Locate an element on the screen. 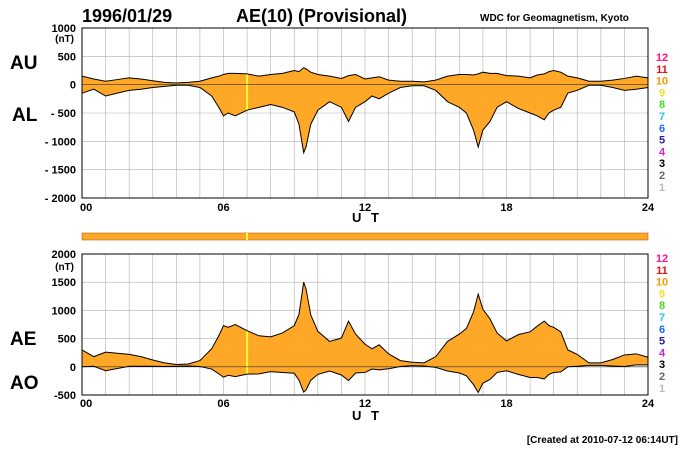 This screenshot has width=700, height=450. lower-chart-x-axis-label: U T is located at coordinates (367, 415).